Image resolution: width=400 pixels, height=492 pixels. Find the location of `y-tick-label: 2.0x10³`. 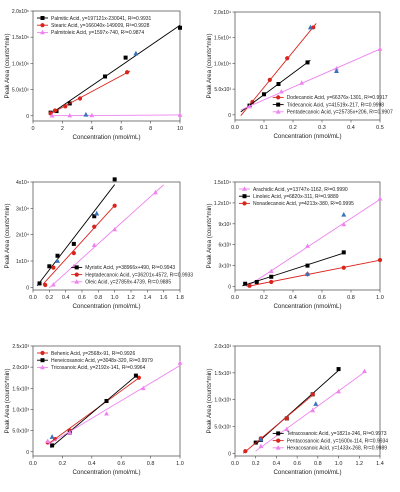

y-tick-label: 2.0x10³ is located at coordinates (222, 347).